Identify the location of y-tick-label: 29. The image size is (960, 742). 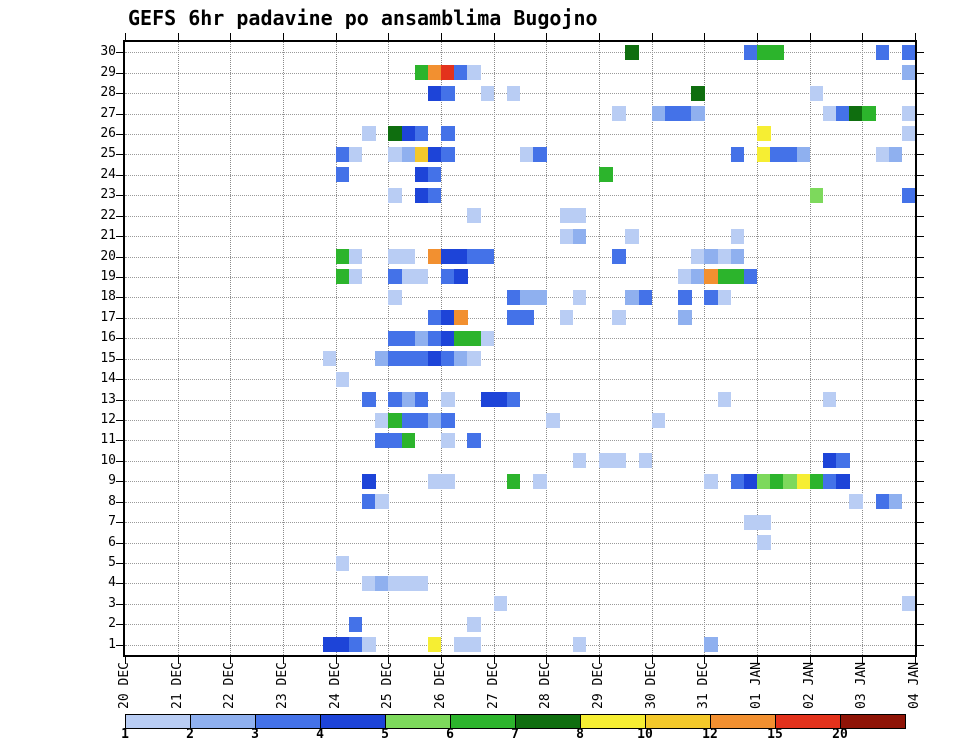
(108, 72).